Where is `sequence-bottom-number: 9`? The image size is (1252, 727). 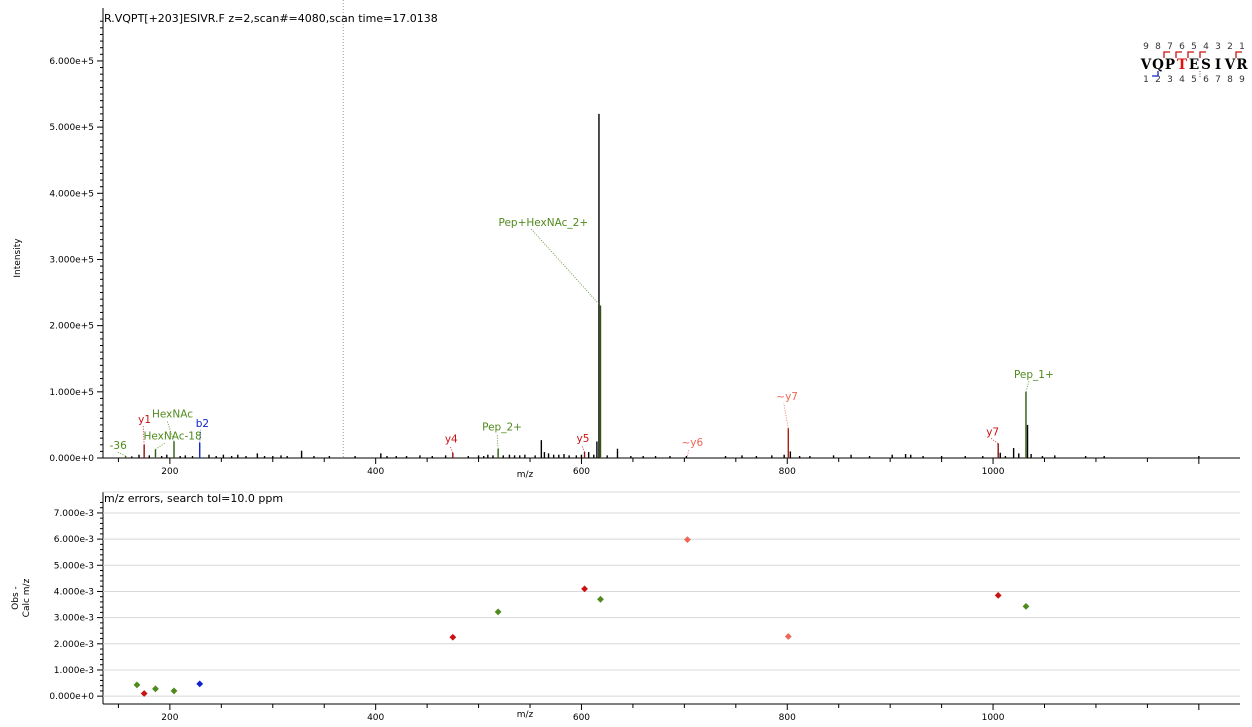 sequence-bottom-number: 9 is located at coordinates (1242, 80).